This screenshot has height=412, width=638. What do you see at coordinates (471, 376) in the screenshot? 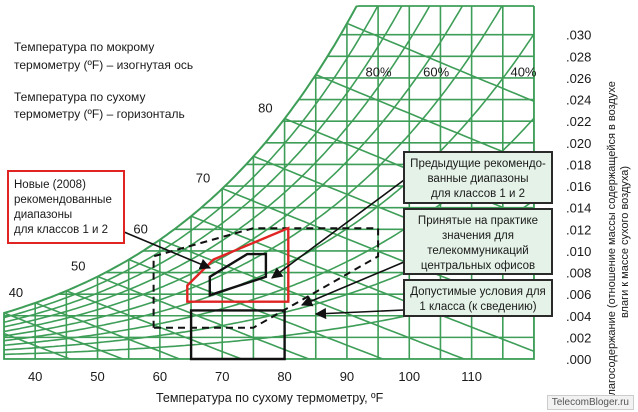
I see `x-tick-110: 110` at bounding box center [471, 376].